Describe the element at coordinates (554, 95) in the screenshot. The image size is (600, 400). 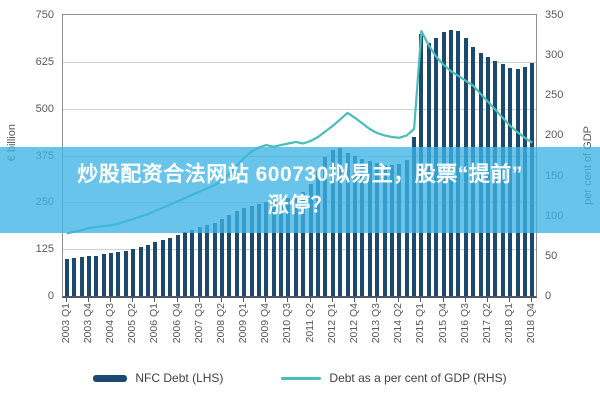
I see `right-axis-tick-label: 250` at that location.